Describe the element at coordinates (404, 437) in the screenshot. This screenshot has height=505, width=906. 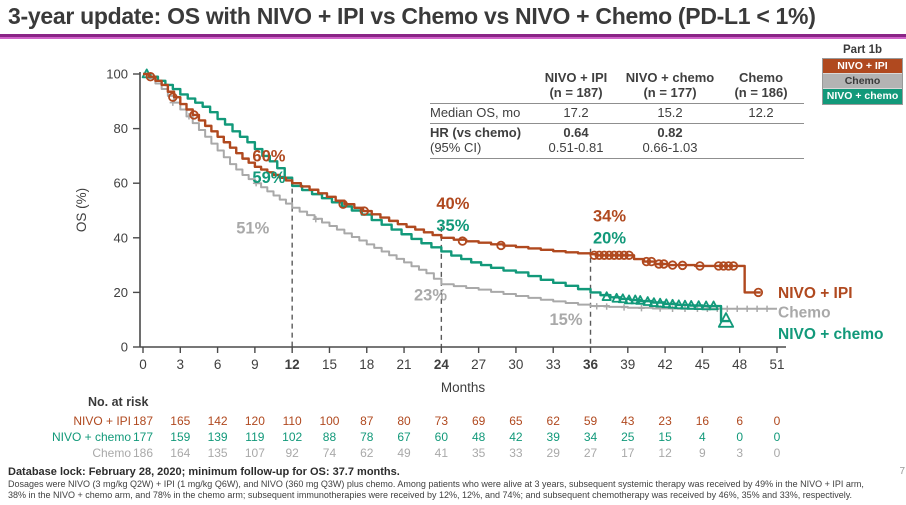
I see `at-risk-value: 67` at that location.